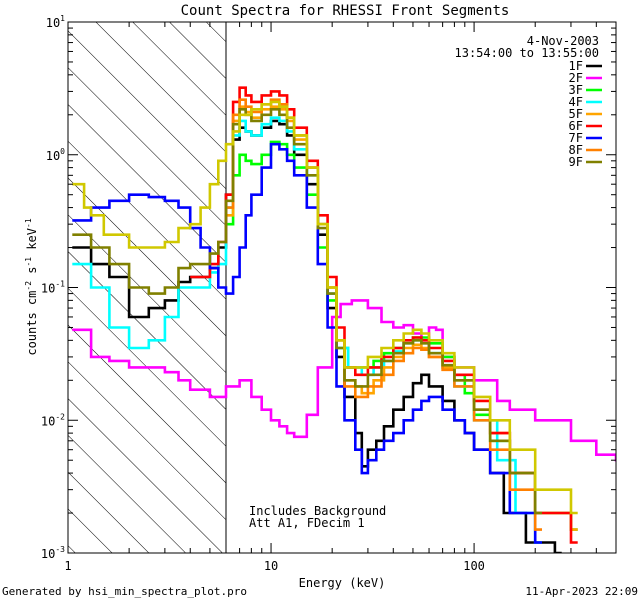 This screenshot has width=640, height=600. What do you see at coordinates (32, 274) in the screenshot?
I see `ylabel-mid1: s` at bounding box center [32, 274].